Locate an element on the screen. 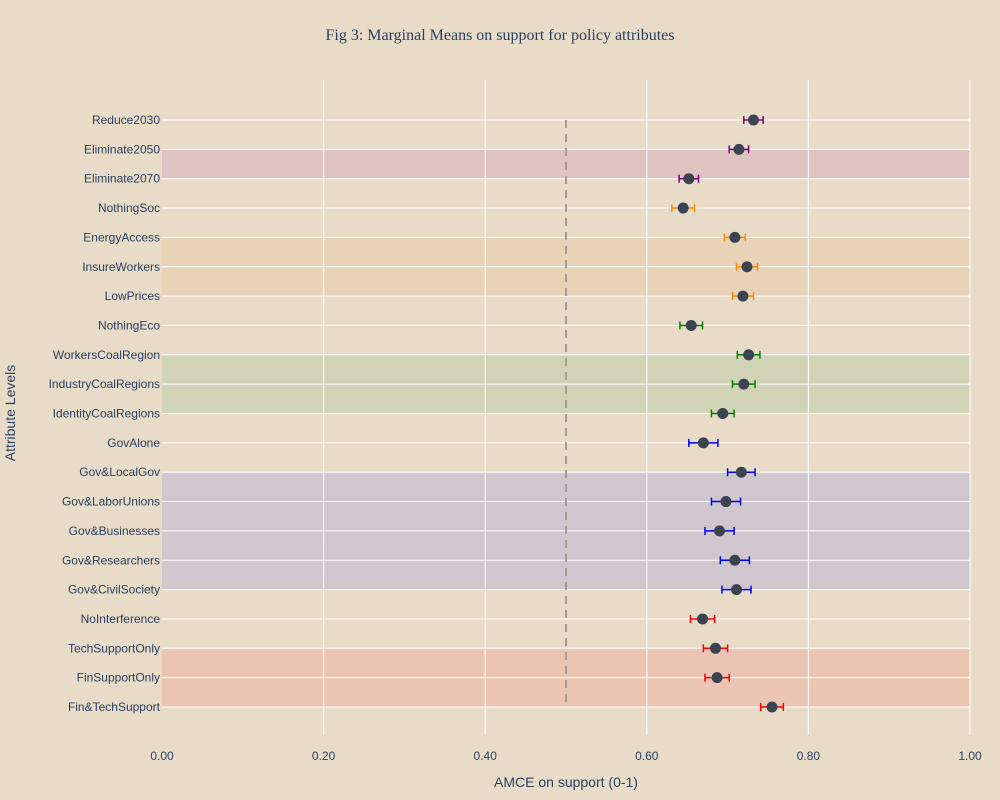  y-tick-label-10: IdentityCoalRegions is located at coordinates (106, 414).